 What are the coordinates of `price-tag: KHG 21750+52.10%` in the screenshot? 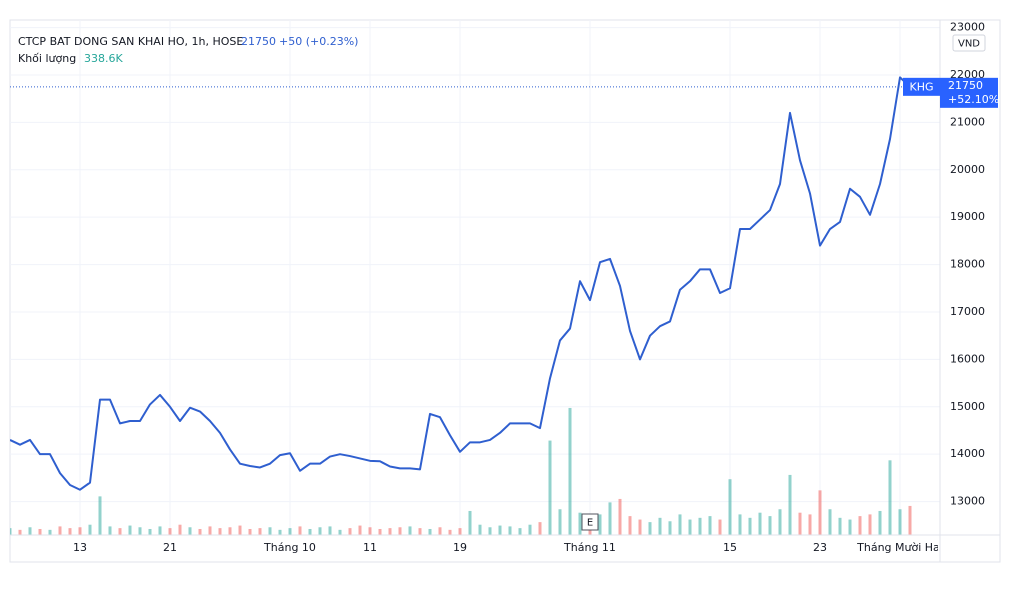 It's located at (951, 92).